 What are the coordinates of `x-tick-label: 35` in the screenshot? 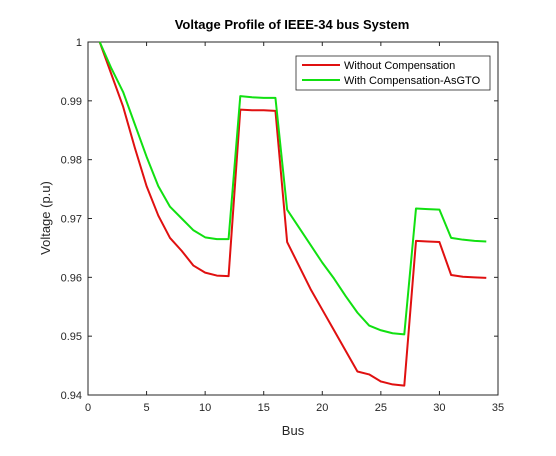 It's located at (498, 408).